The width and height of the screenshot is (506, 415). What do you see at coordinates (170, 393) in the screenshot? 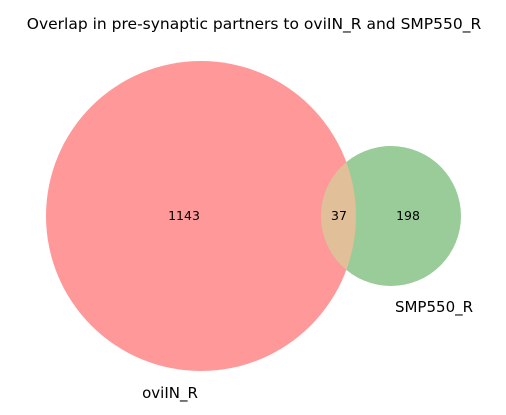
I see `set-label-ovin: oviIN_R` at bounding box center [170, 393].